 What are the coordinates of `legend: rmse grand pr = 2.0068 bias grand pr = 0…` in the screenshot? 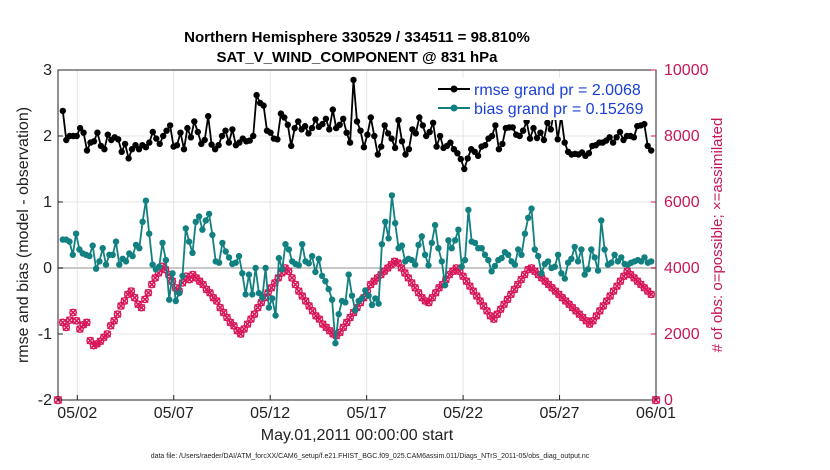 It's located at (543, 99).